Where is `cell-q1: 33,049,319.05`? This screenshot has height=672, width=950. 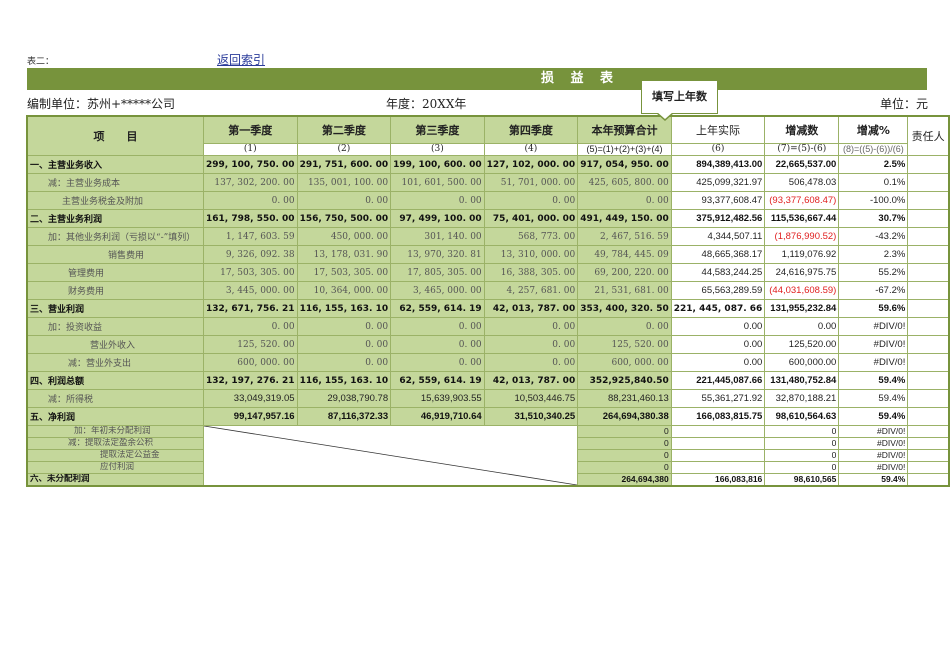 cell-q1: 33,049,319.05 is located at coordinates (250, 398).